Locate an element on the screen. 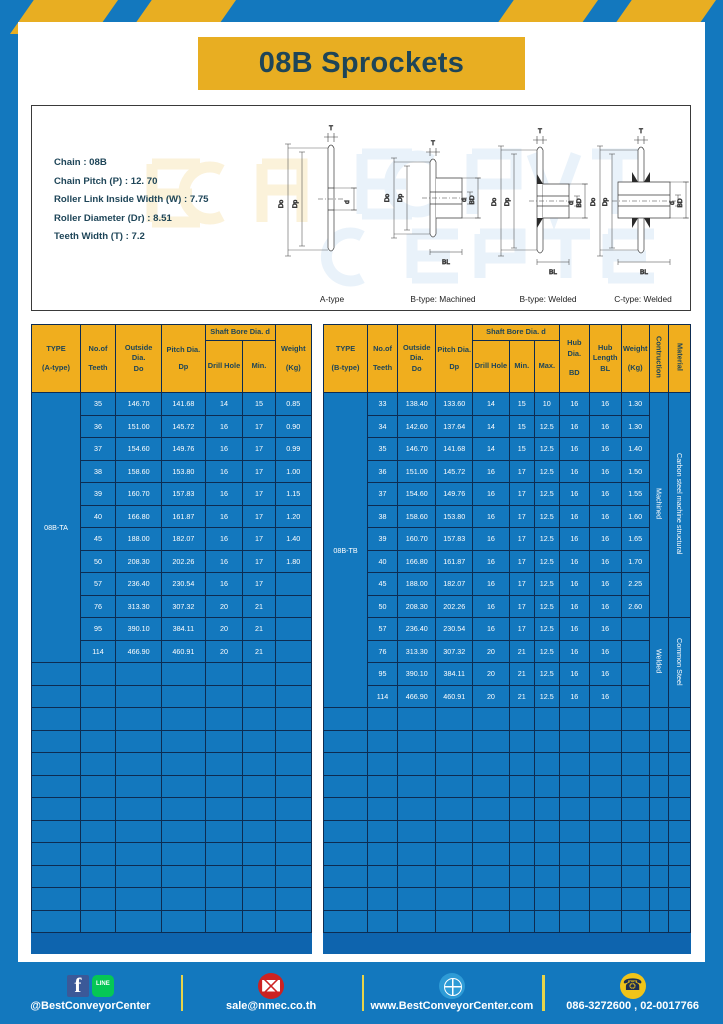 This screenshot has width=723, height=1024. table-cell: 1.20 is located at coordinates (293, 516).